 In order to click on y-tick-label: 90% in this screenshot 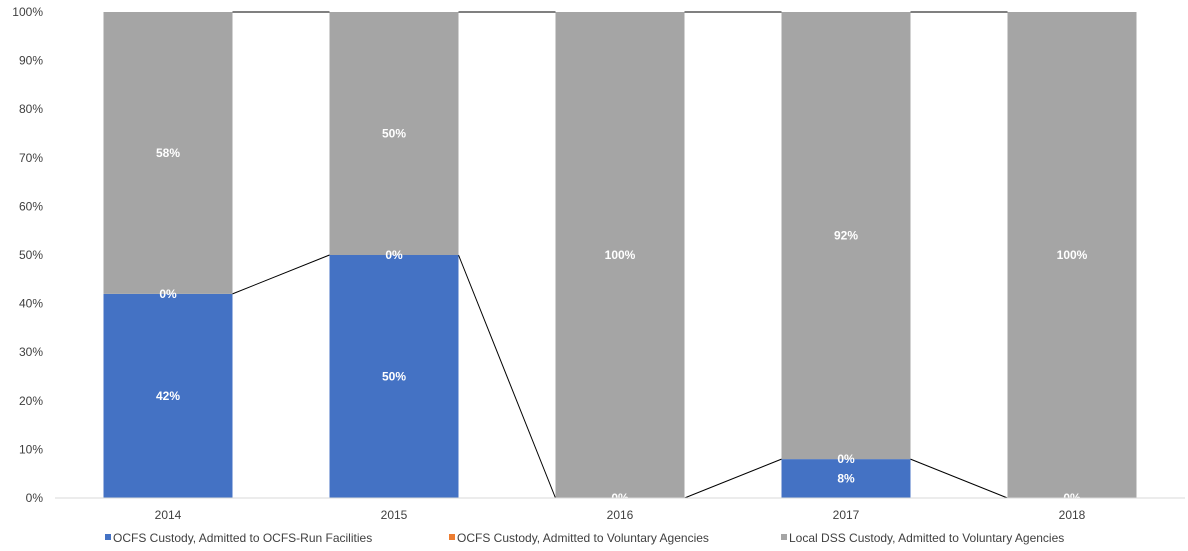, I will do `click(31, 61)`.